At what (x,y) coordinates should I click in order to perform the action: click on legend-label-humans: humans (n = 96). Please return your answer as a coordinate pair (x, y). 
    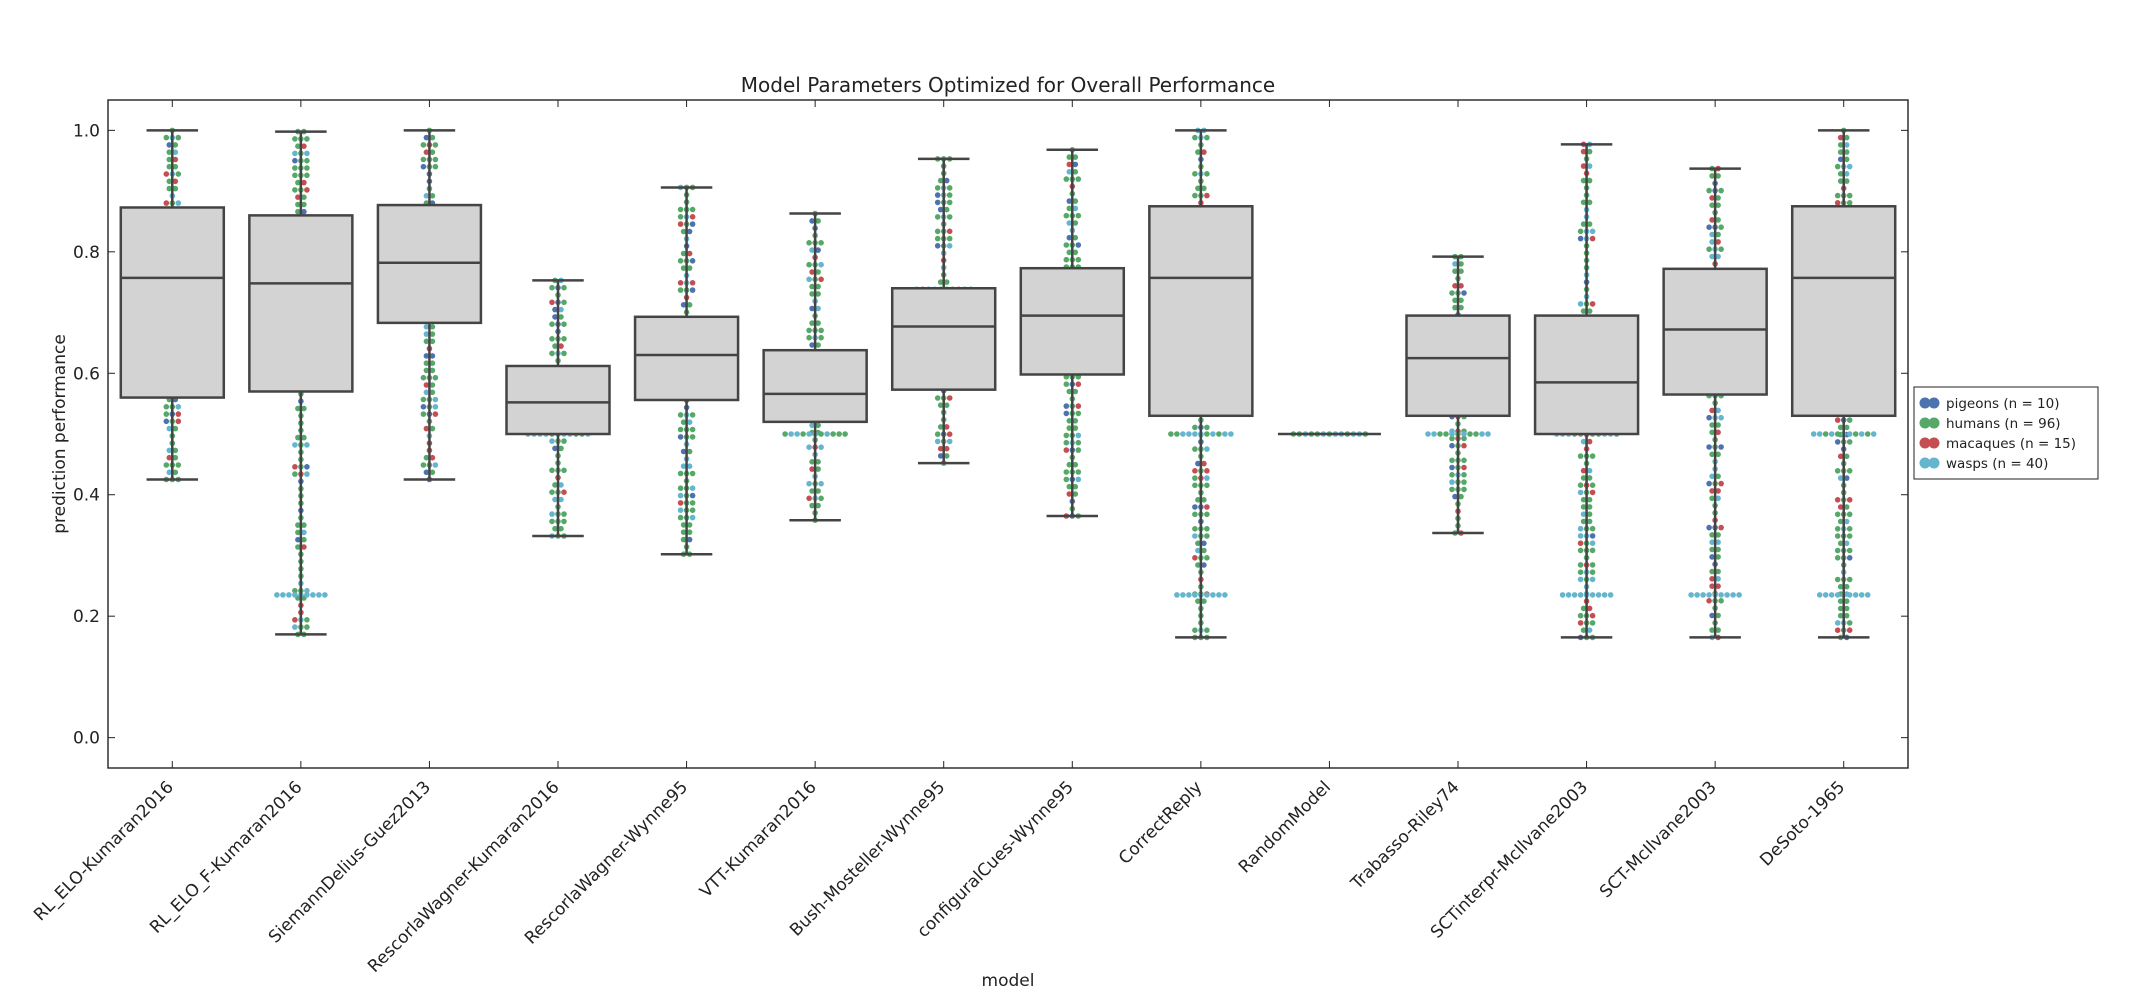
    Looking at the image, I should click on (2003, 424).